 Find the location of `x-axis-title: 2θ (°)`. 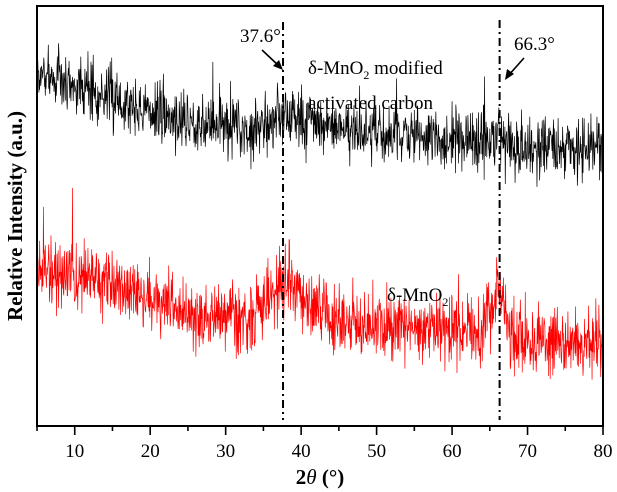

x-axis-title: 2θ (°) is located at coordinates (320, 477).